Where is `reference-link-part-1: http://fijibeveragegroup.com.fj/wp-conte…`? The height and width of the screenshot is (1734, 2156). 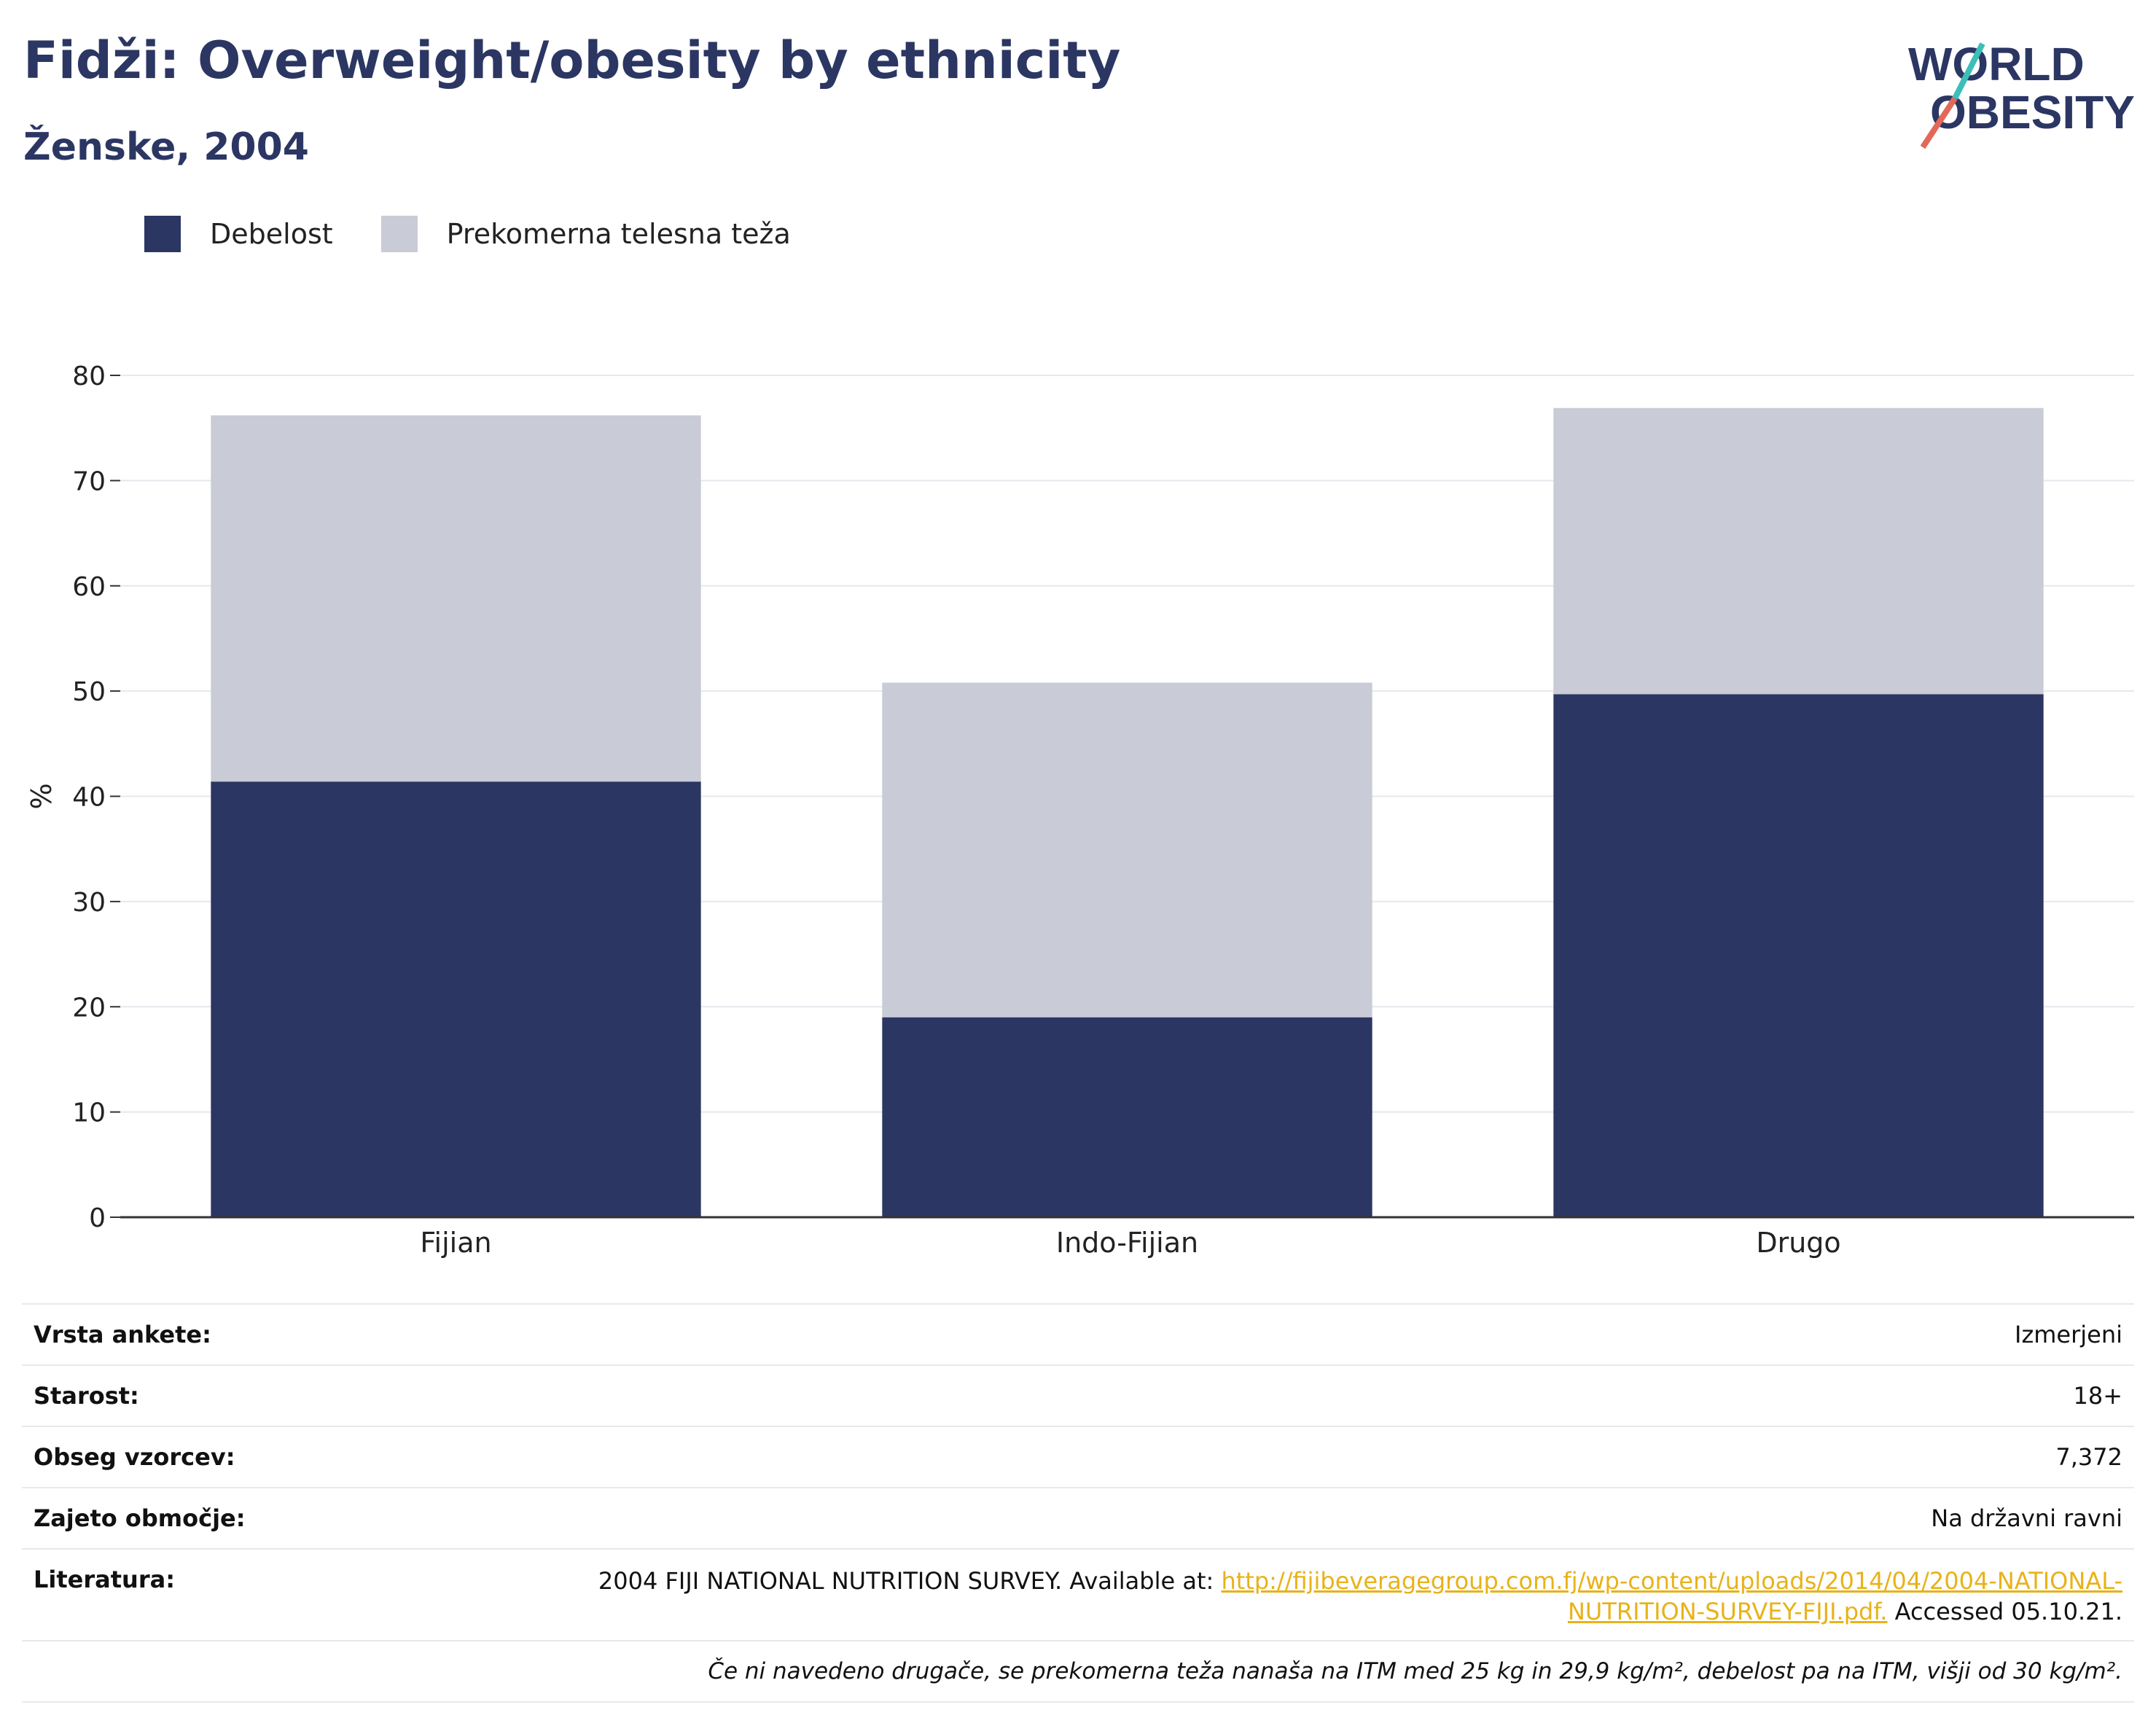 reference-link-part-1: http://fijibeveragegroup.com.fj/wp-conte… is located at coordinates (1672, 1581).